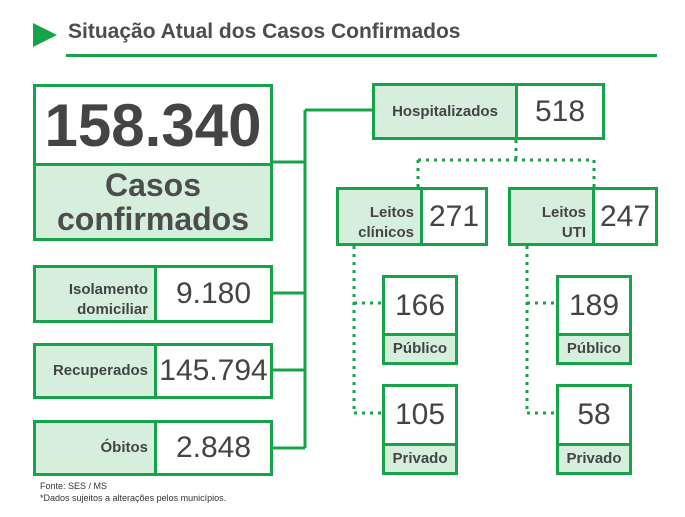  I want to click on uti-privado-label-text: Privado, so click(594, 458).